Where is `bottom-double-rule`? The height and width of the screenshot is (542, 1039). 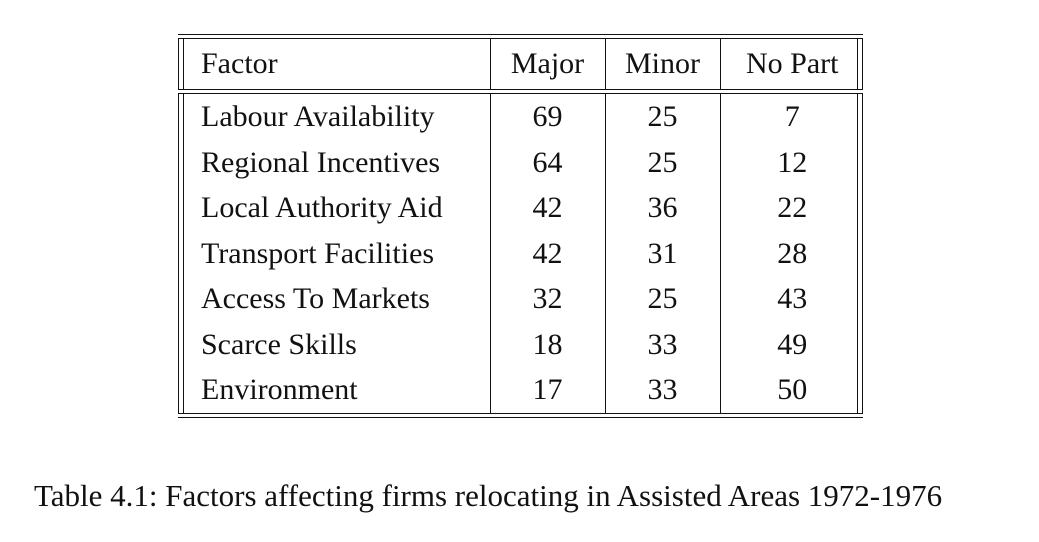
bottom-double-rule is located at coordinates (520, 415).